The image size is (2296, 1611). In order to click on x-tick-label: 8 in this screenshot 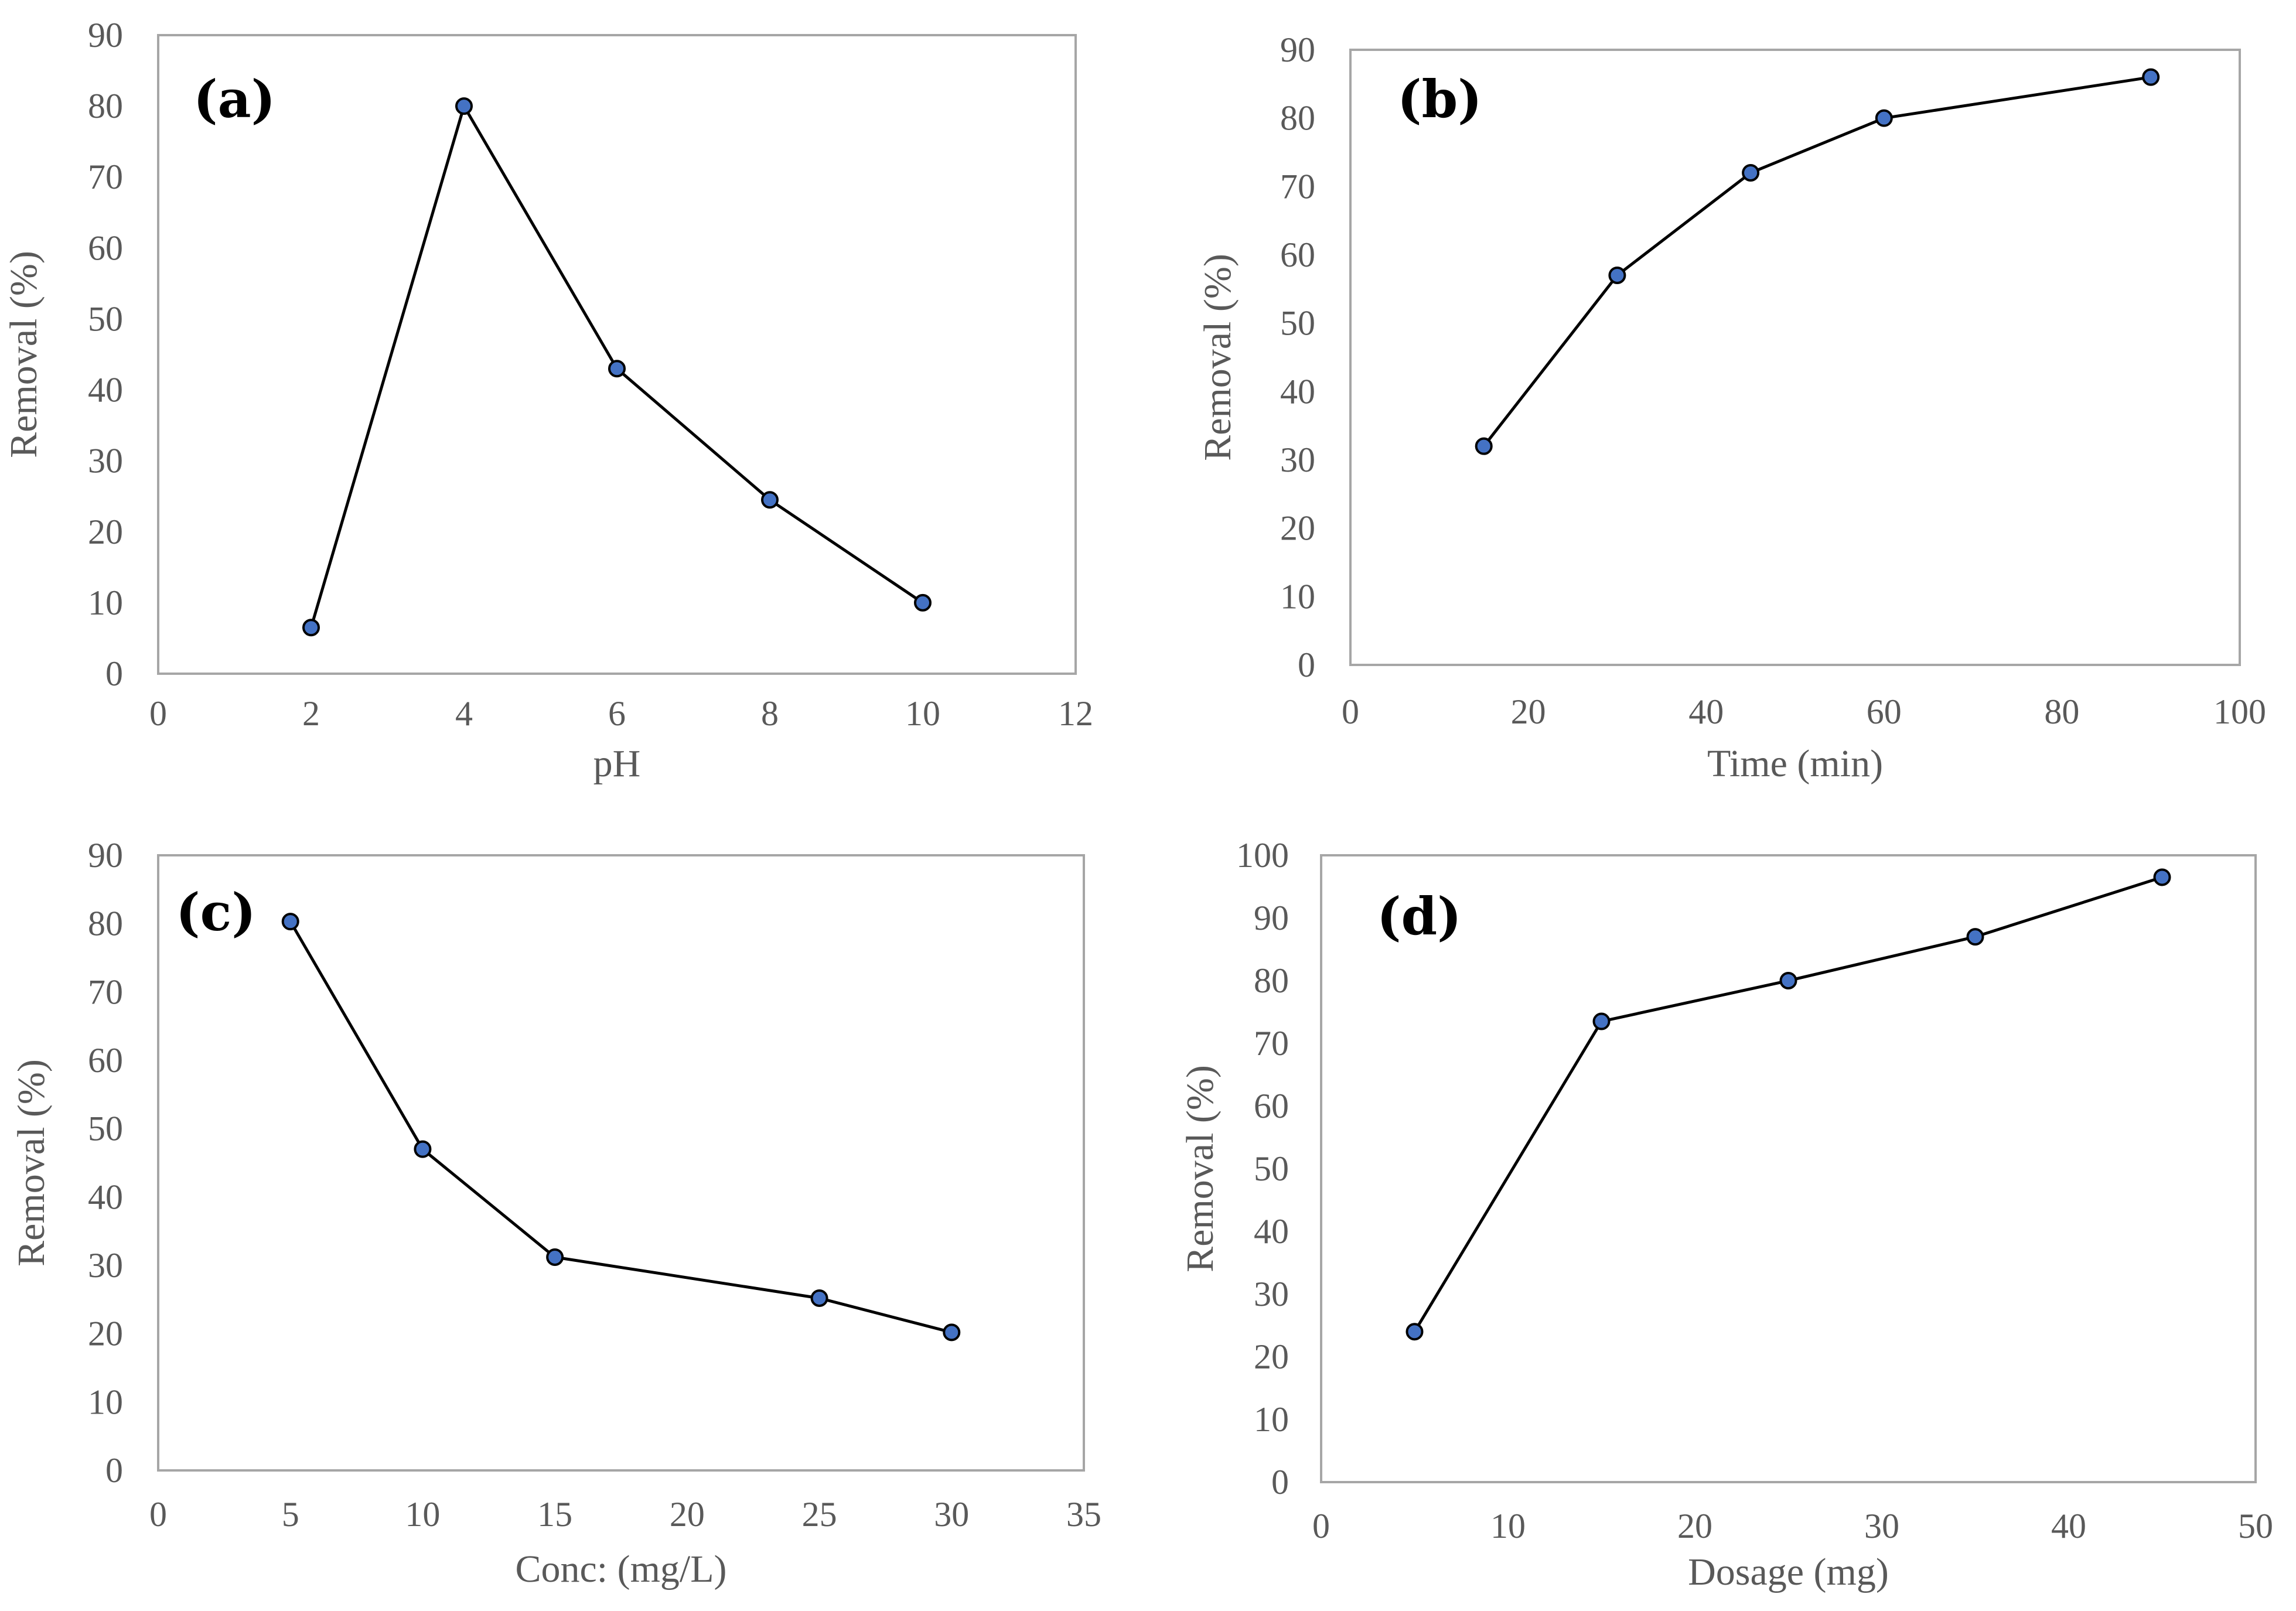, I will do `click(770, 713)`.